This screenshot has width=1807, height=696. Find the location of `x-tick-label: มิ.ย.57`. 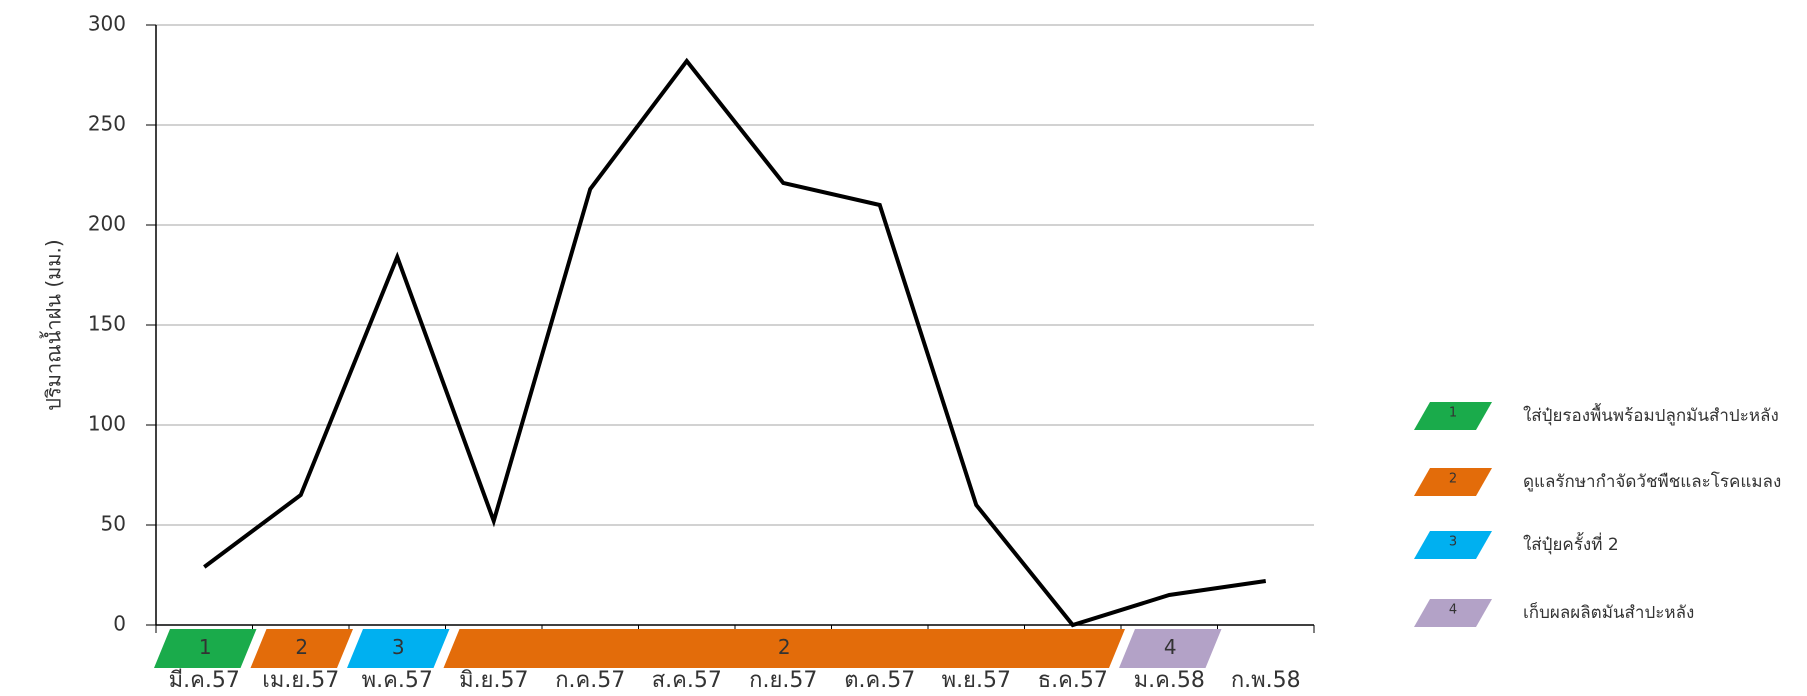

x-tick-label: มิ.ย.57 is located at coordinates (493, 680).